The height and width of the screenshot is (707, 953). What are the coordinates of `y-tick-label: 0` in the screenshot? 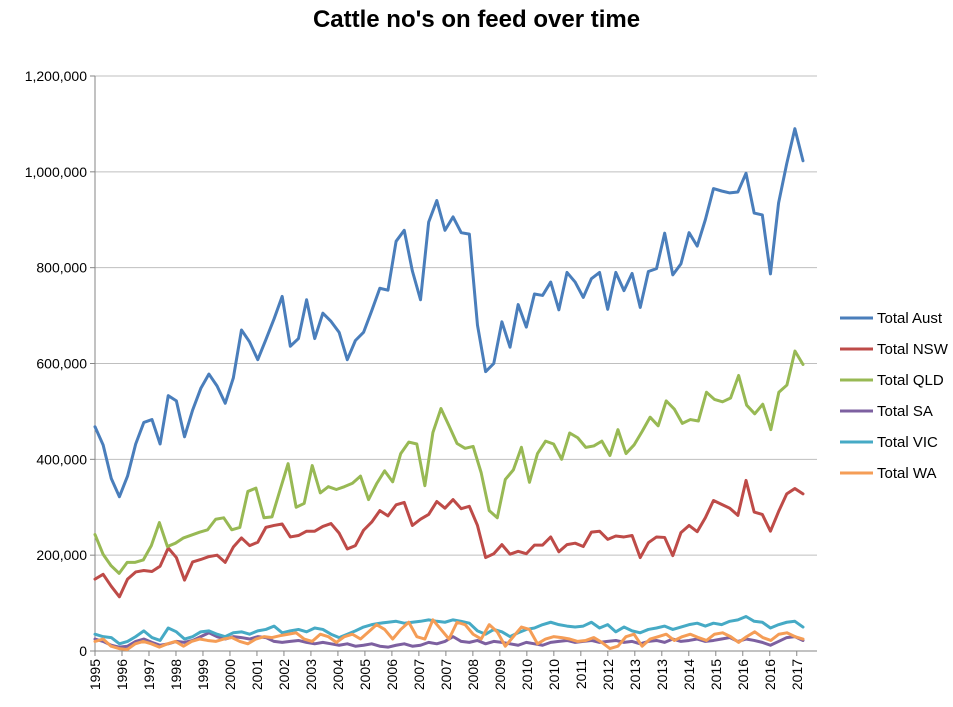 It's located at (83, 651).